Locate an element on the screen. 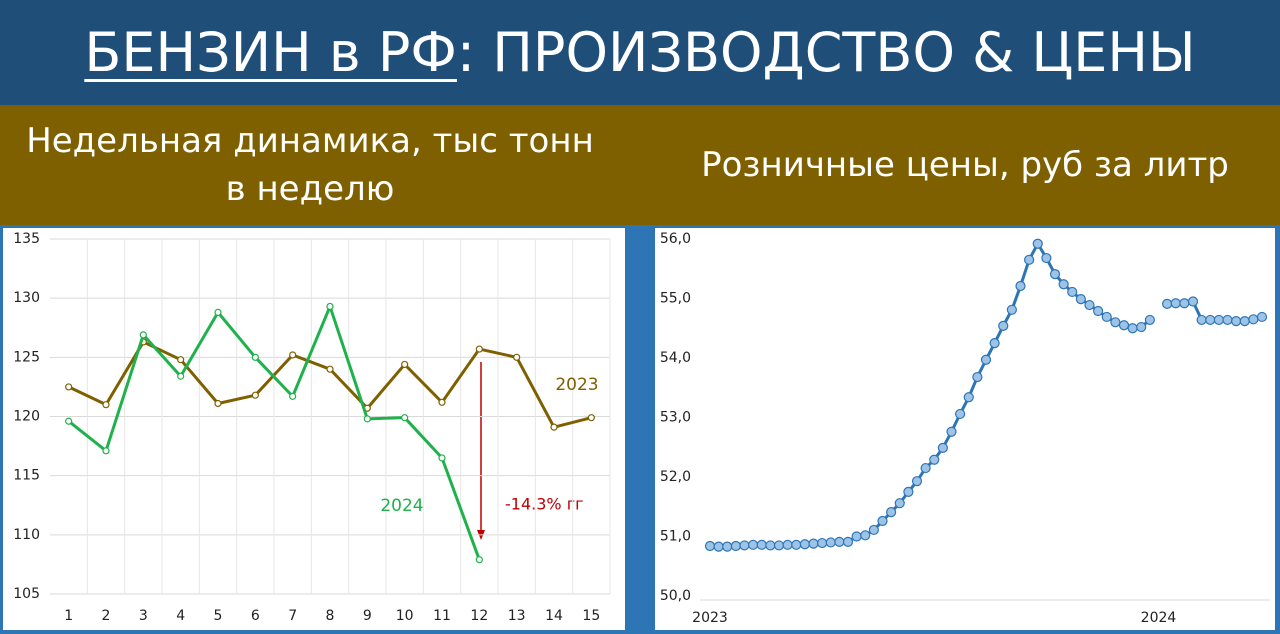 The height and width of the screenshot is (634, 1280). series-label: 2024 is located at coordinates (401, 506).